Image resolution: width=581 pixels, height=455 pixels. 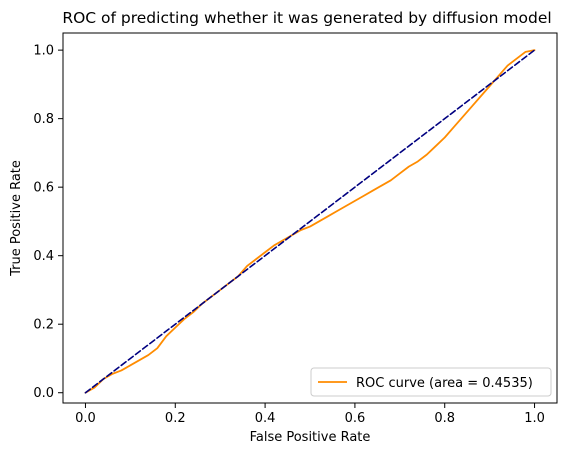 I want to click on x-tick-label: 0.8, so click(x=444, y=418).